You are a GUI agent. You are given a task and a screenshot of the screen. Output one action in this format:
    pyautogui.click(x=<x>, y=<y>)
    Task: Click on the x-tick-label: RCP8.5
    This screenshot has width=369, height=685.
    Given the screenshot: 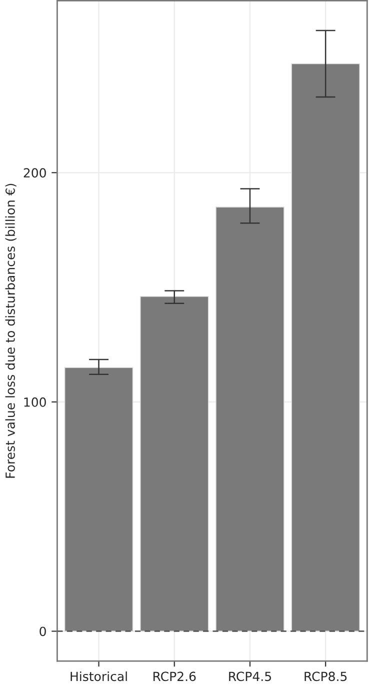 What is the action you would take?
    pyautogui.click(x=325, y=677)
    